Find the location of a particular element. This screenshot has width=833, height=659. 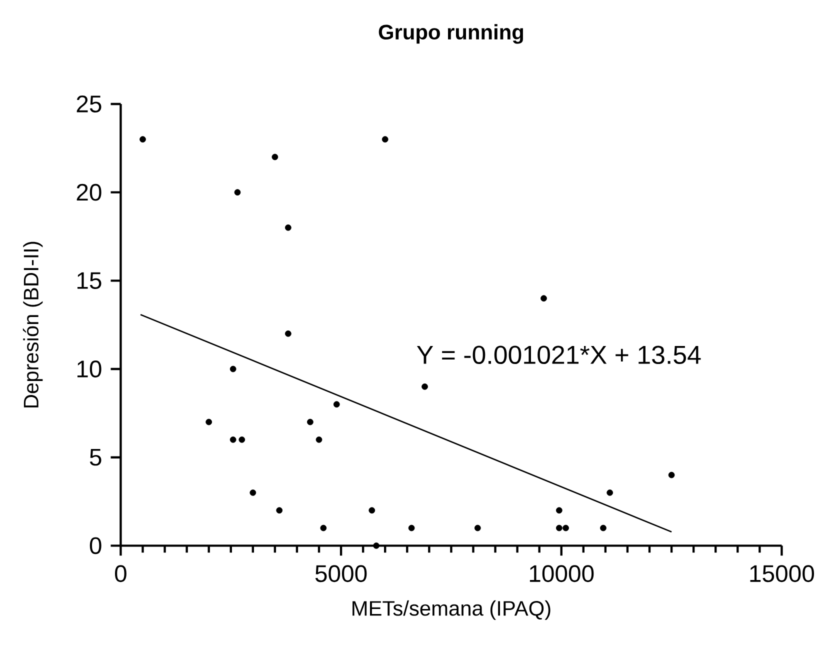

y-tick-label: 15 is located at coordinates (89, 281).